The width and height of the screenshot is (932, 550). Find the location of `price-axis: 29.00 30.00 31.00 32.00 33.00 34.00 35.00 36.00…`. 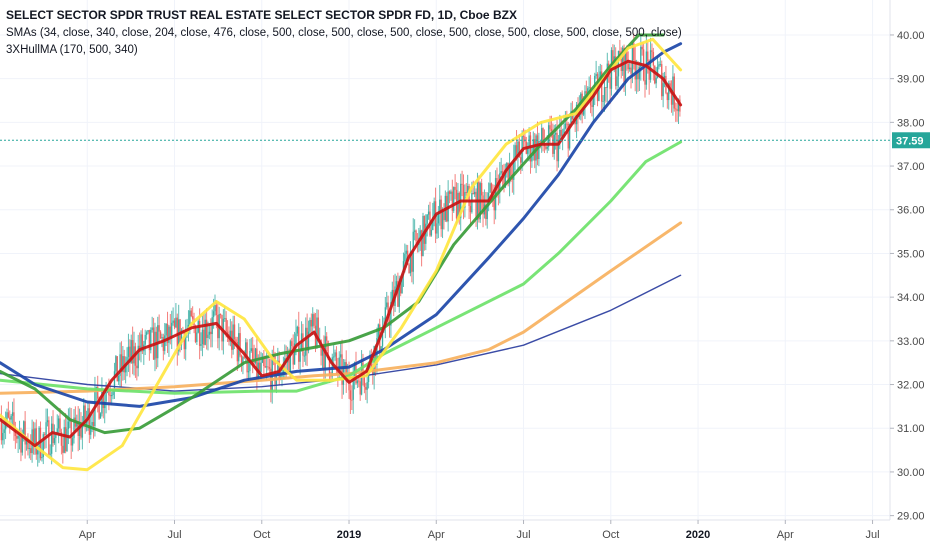

price-axis: 29.00 30.00 31.00 32.00 33.00 34.00 35.00 36.00… is located at coordinates (907, 276).